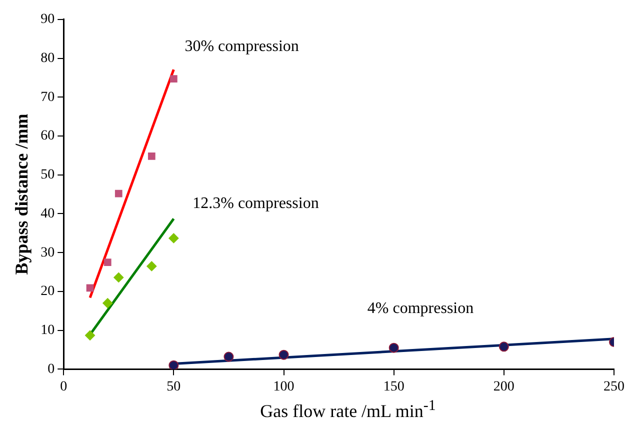 The image size is (637, 444). Describe the element at coordinates (173, 386) in the screenshot. I see `x-tick-label: 50` at that location.